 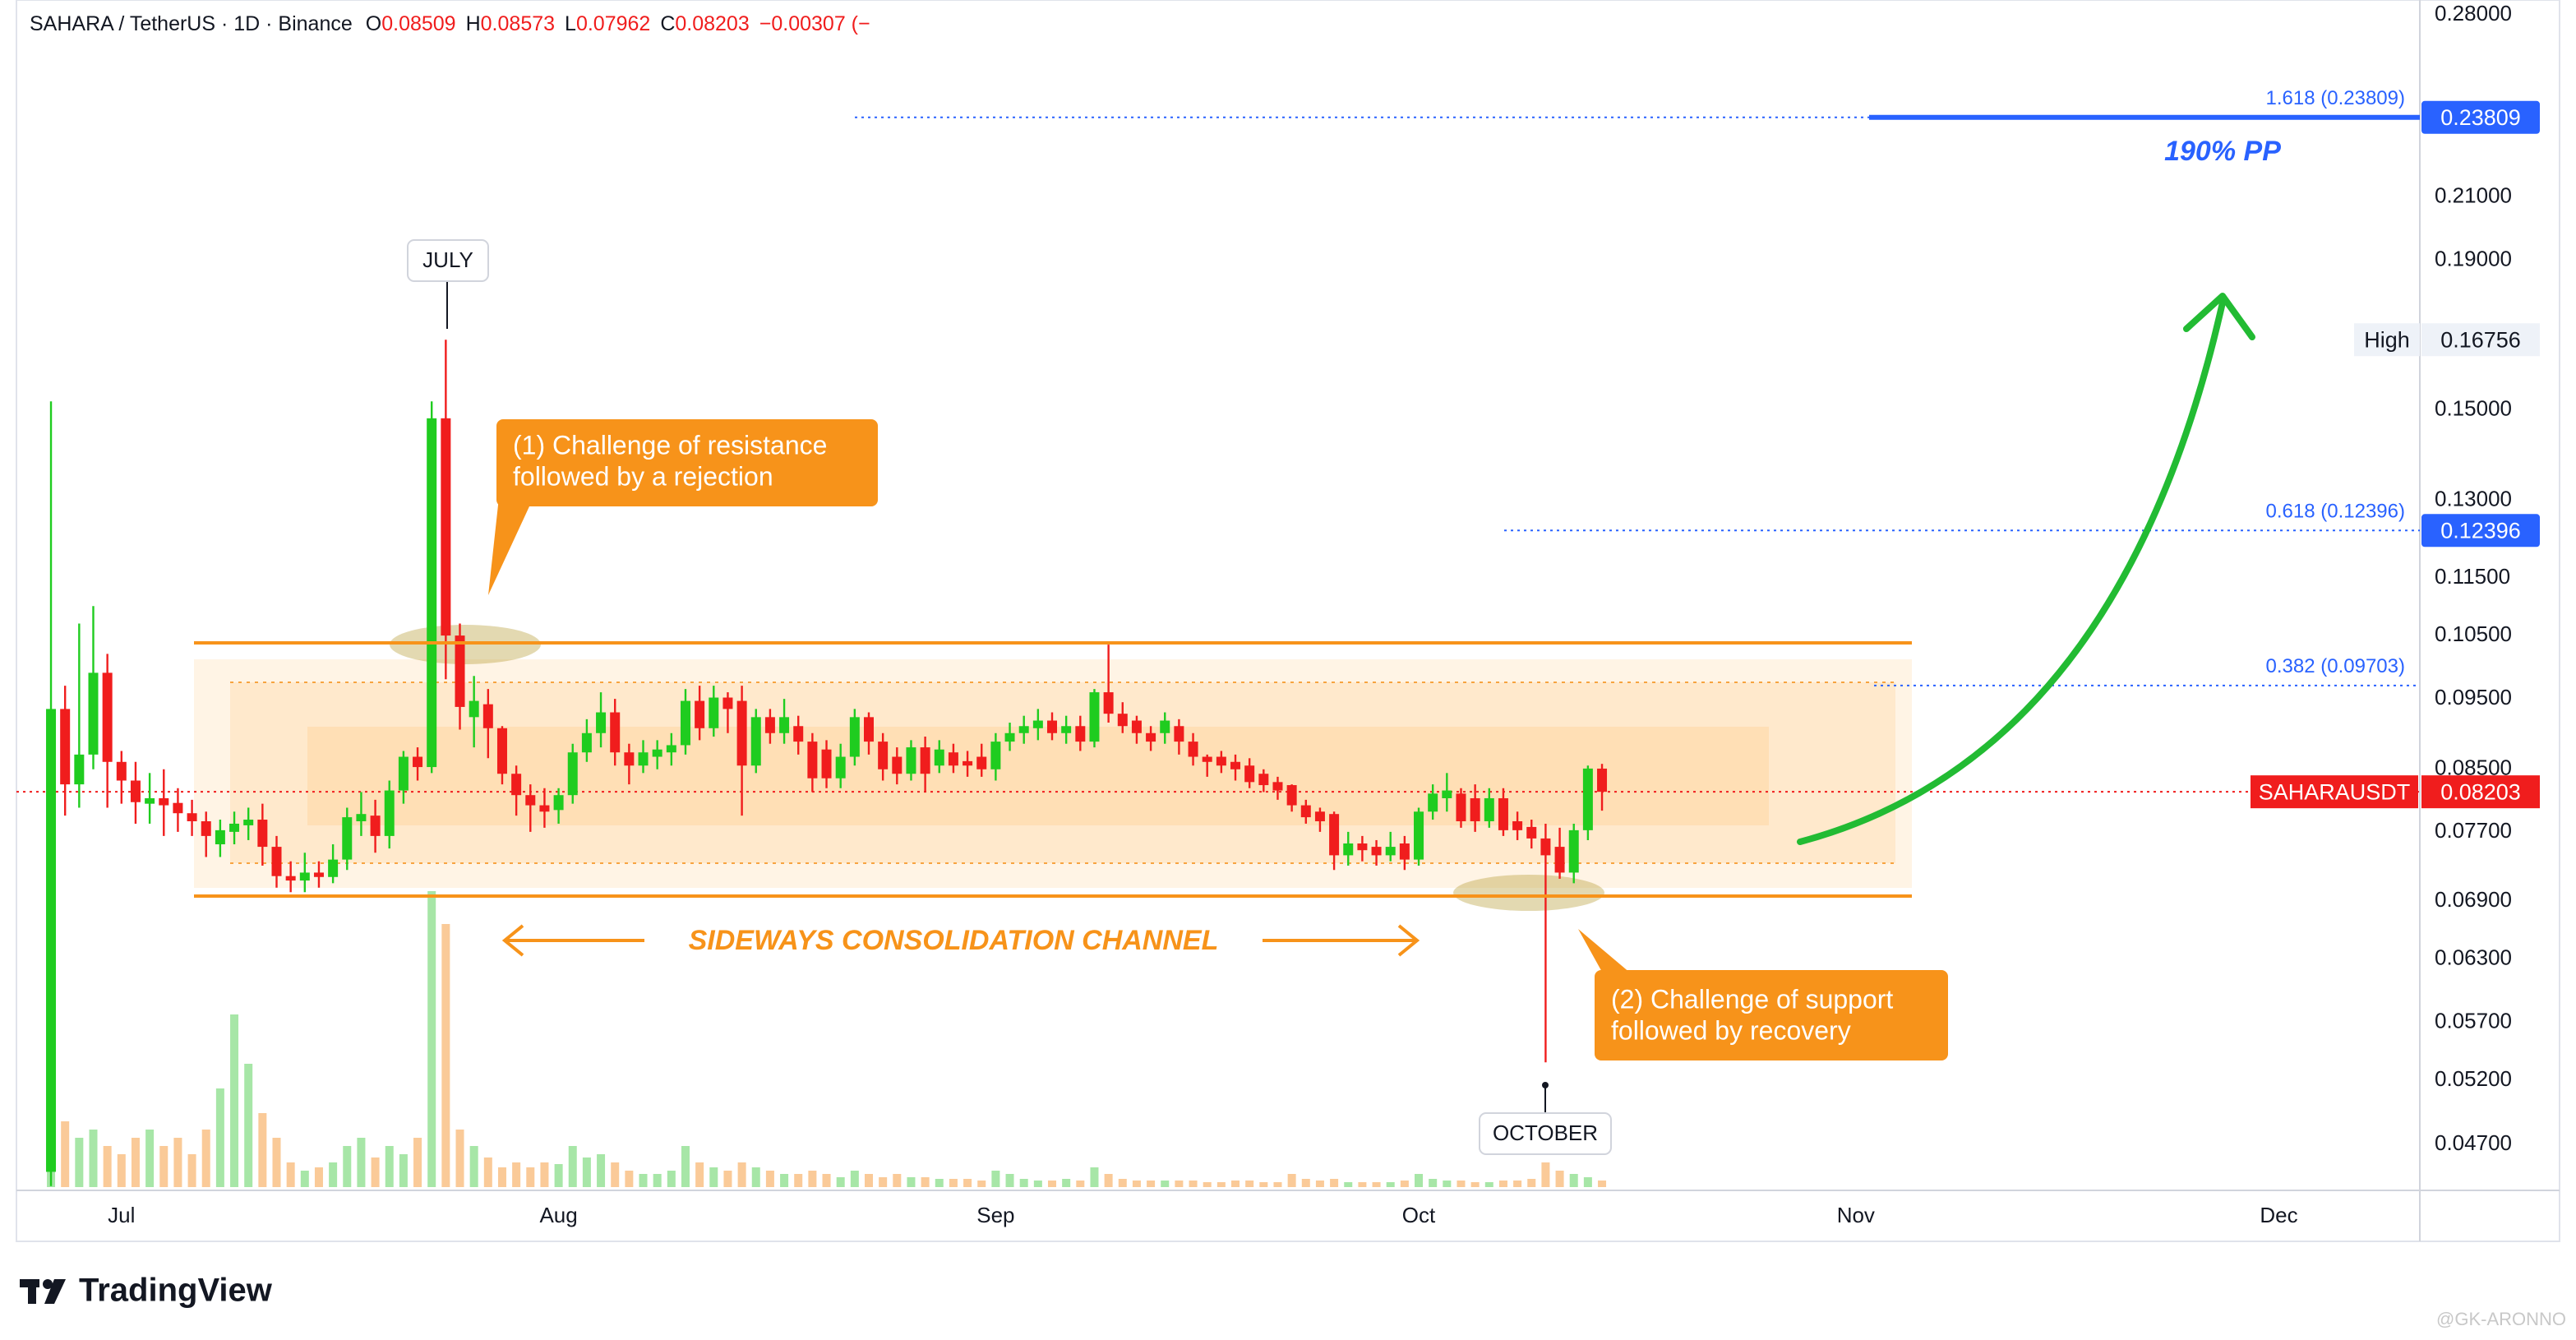 What do you see at coordinates (2335, 792) in the screenshot?
I see `symbol-tag-label: SAHARAUSDT` at bounding box center [2335, 792].